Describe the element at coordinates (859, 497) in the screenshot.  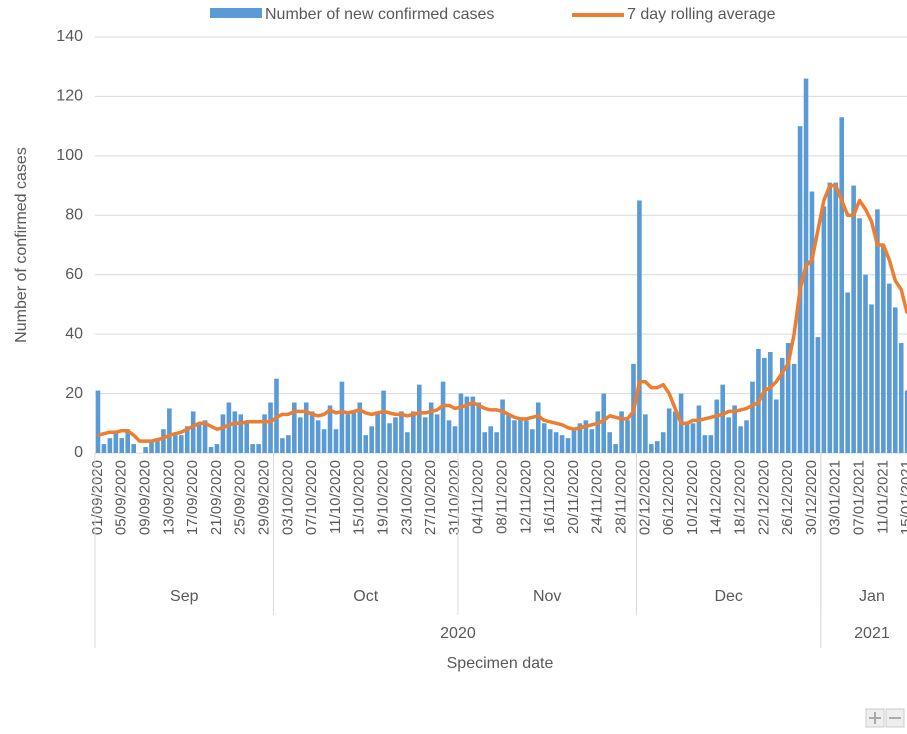
I see `x-tick-label: 07/01/2021` at that location.